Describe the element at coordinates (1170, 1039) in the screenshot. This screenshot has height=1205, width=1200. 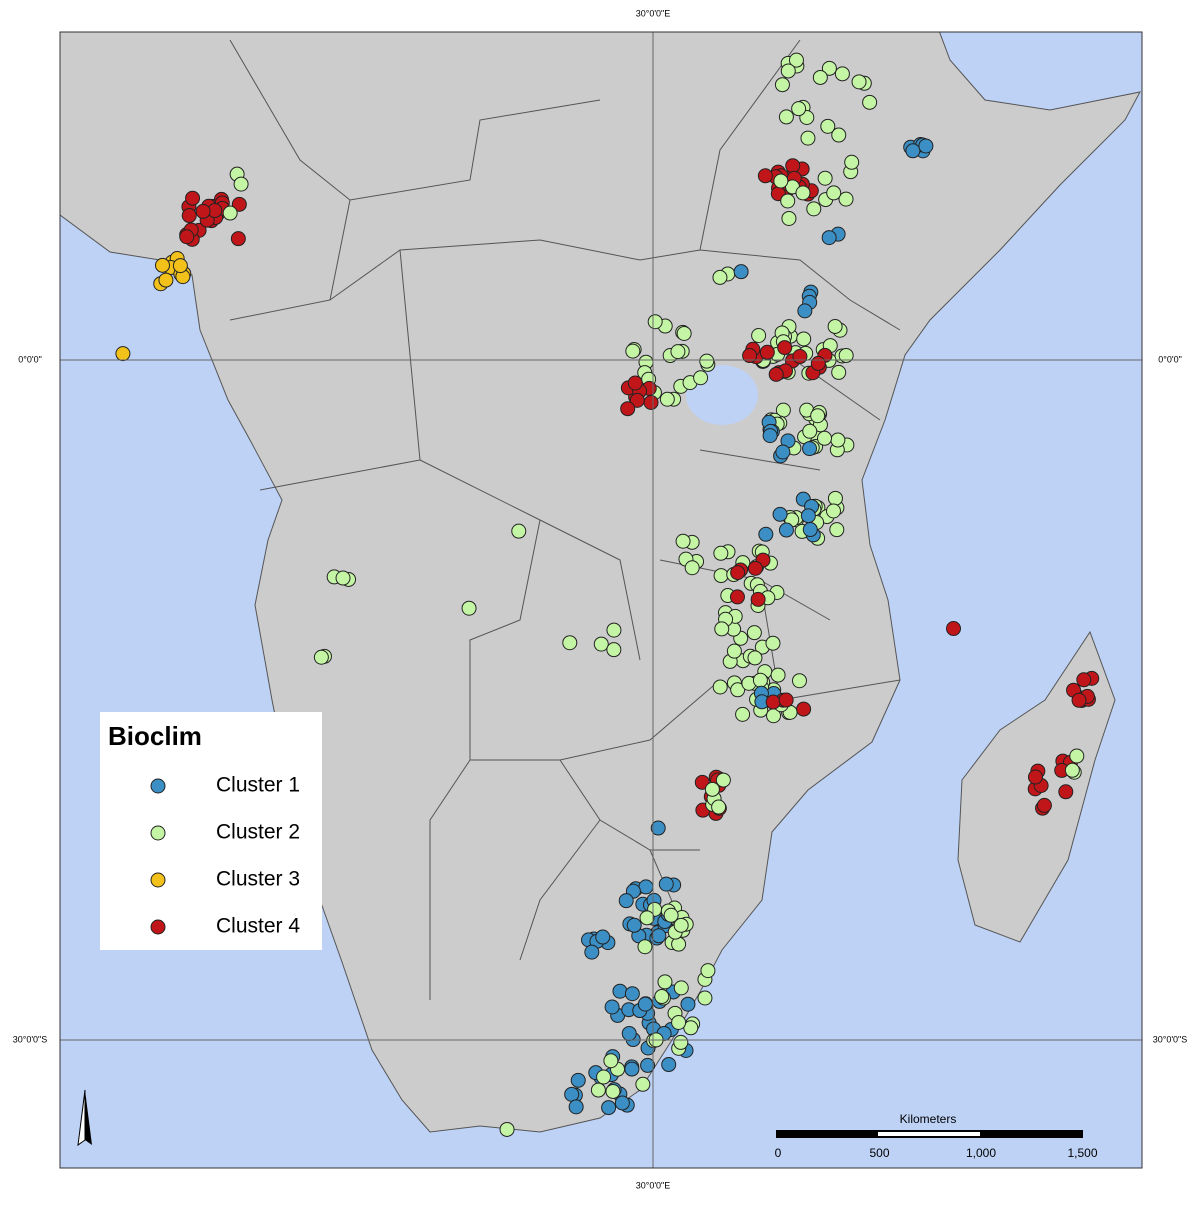
I see `graticule-label: 30°0'0"S` at that location.